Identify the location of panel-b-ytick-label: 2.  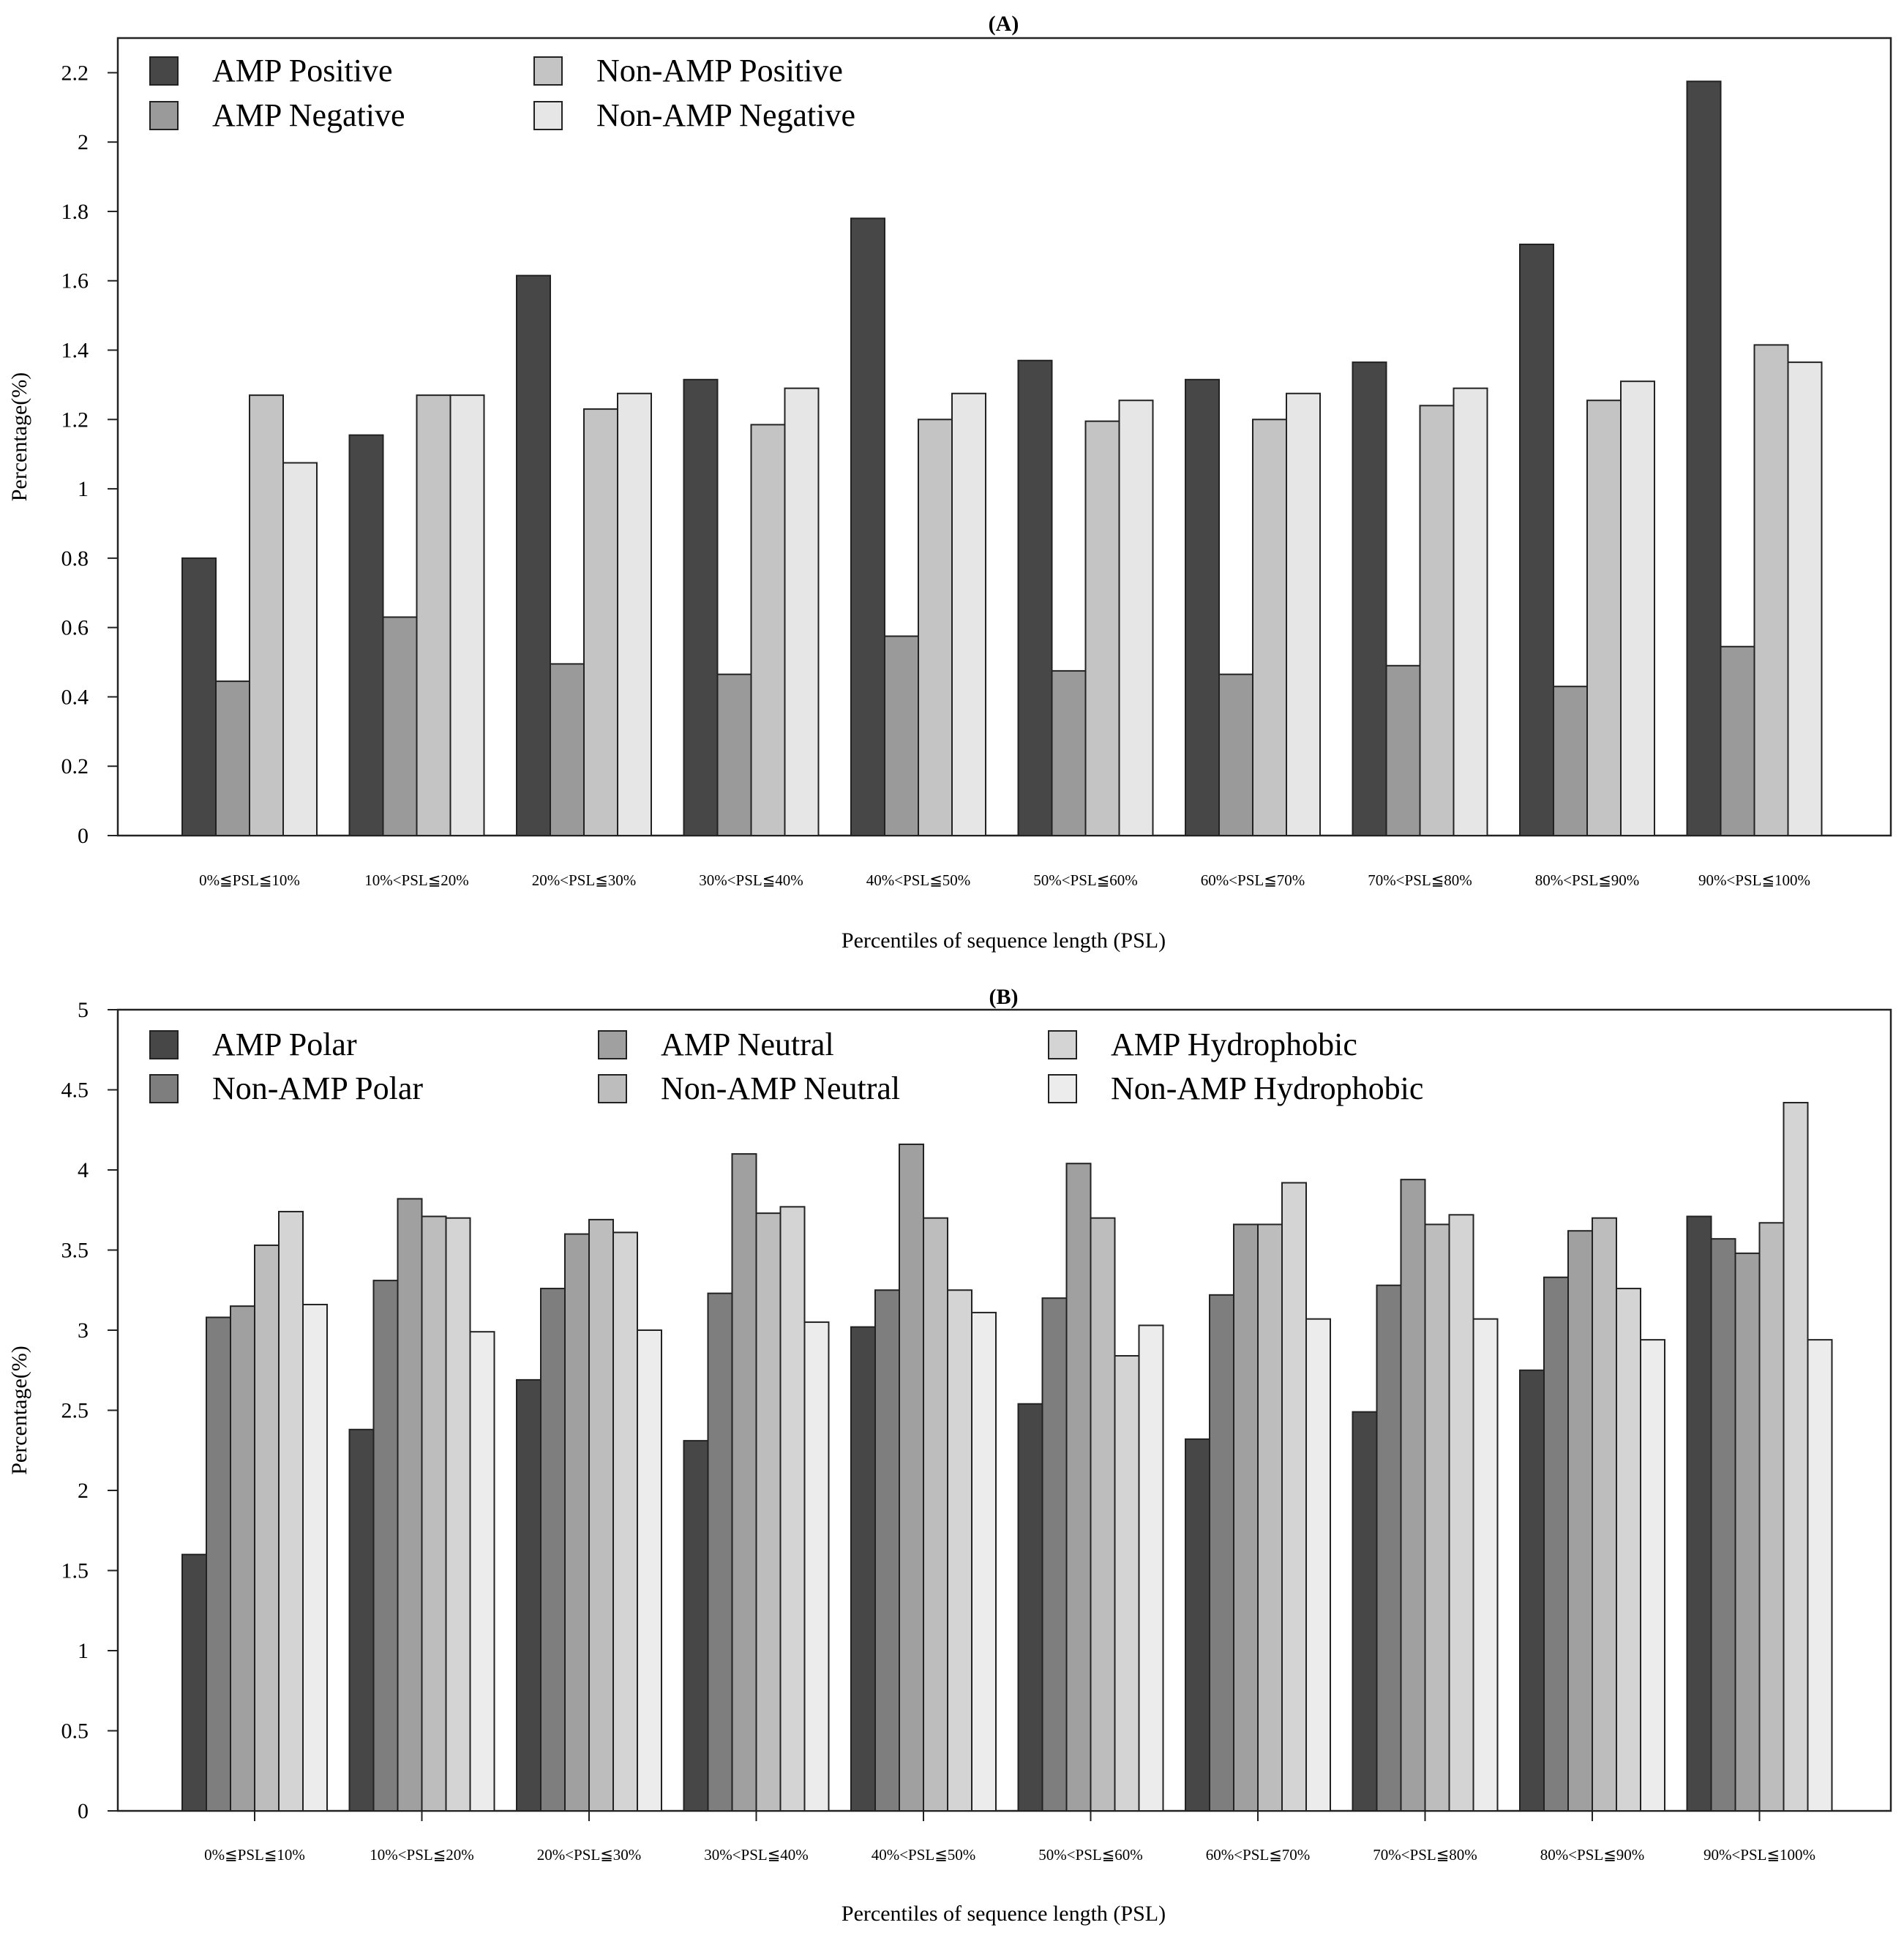
(83, 1491).